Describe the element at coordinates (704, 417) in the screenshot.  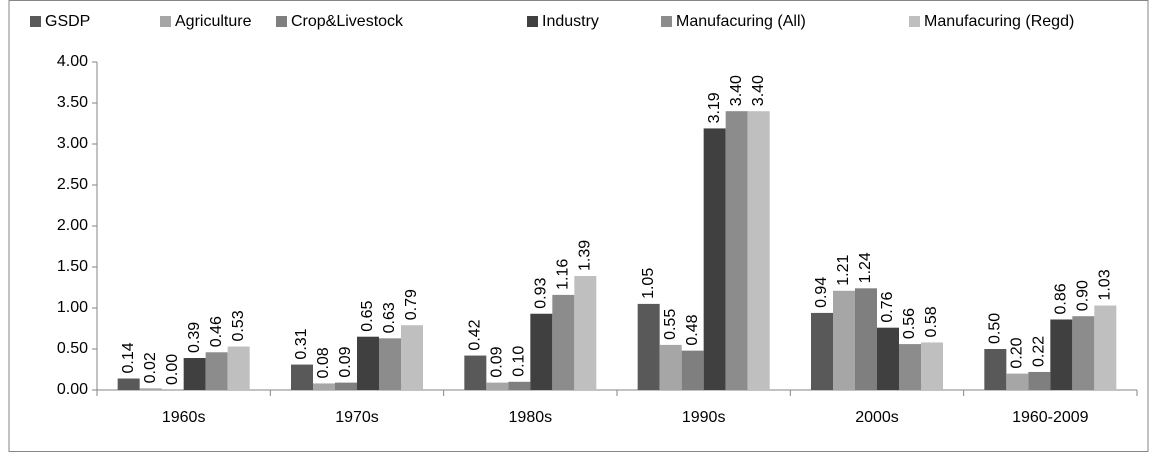
I see `x-tick-label: 1990s` at that location.